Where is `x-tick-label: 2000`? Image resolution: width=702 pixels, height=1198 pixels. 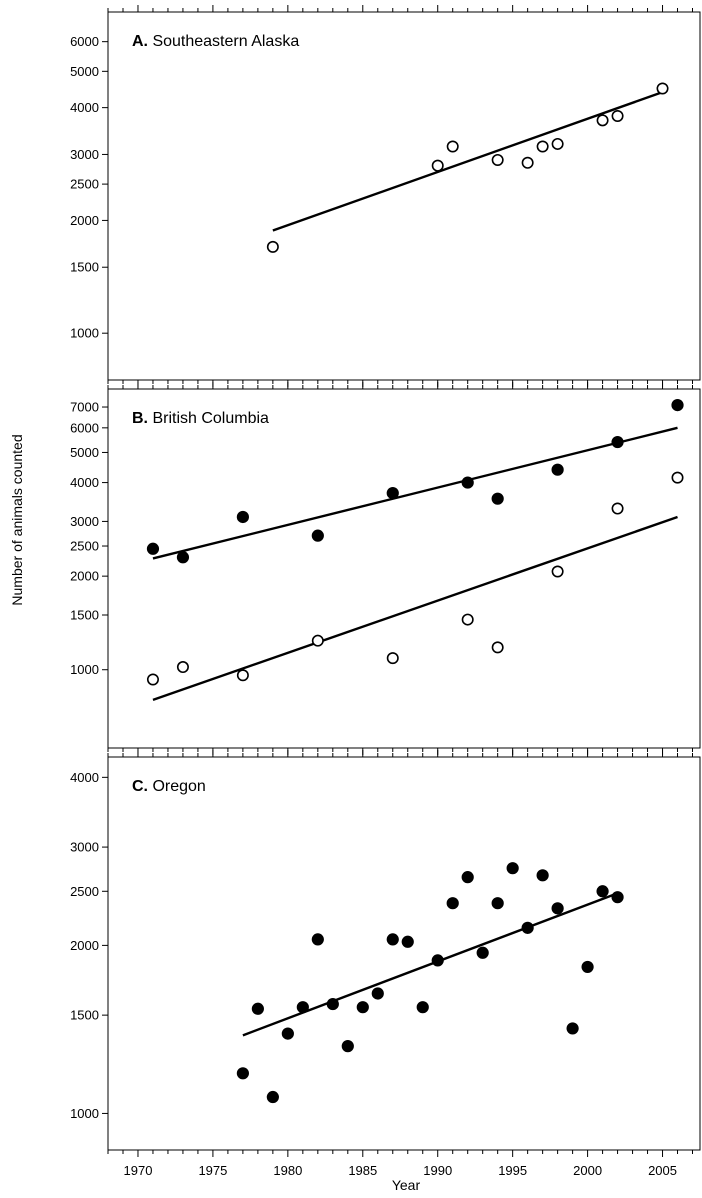
x-tick-label: 2000 is located at coordinates (587, 1170).